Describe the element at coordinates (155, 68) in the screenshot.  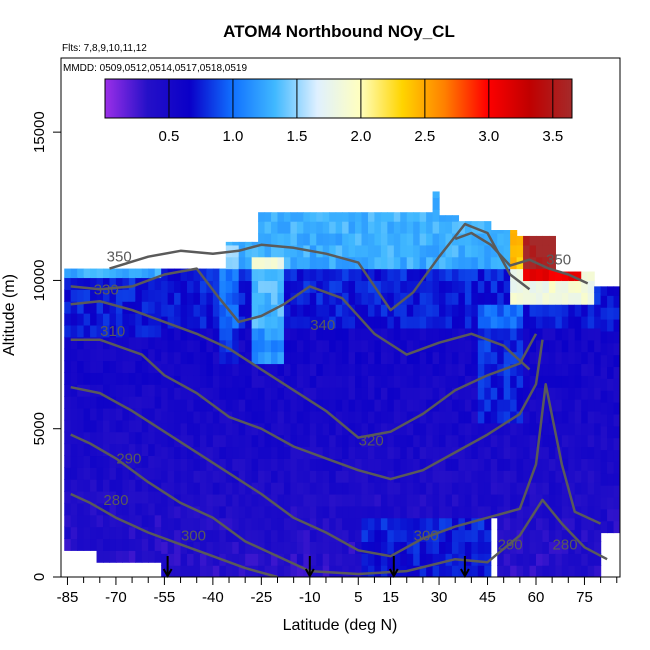
I see `dates-label: MMDD: 0509,0512,0514,0517,0518,0519` at that location.